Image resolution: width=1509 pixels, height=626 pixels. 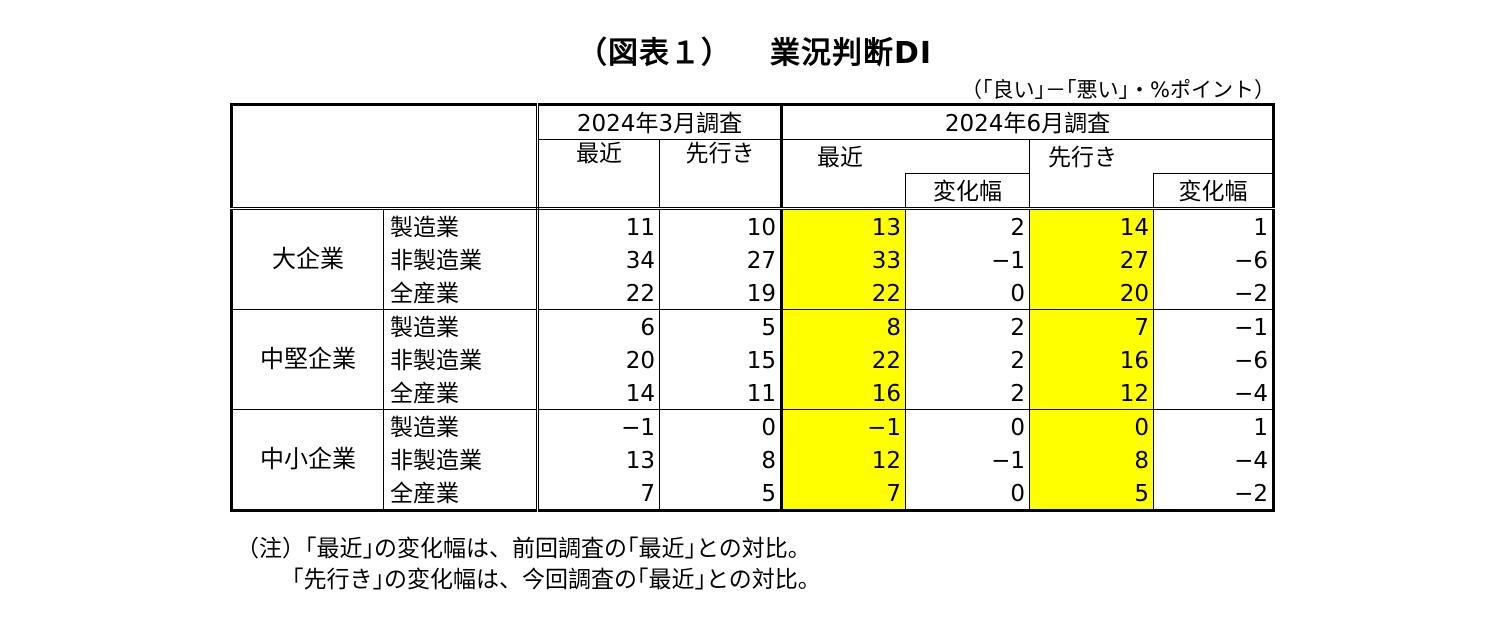 I want to click on value-march-outlook: 11, so click(x=721, y=393).